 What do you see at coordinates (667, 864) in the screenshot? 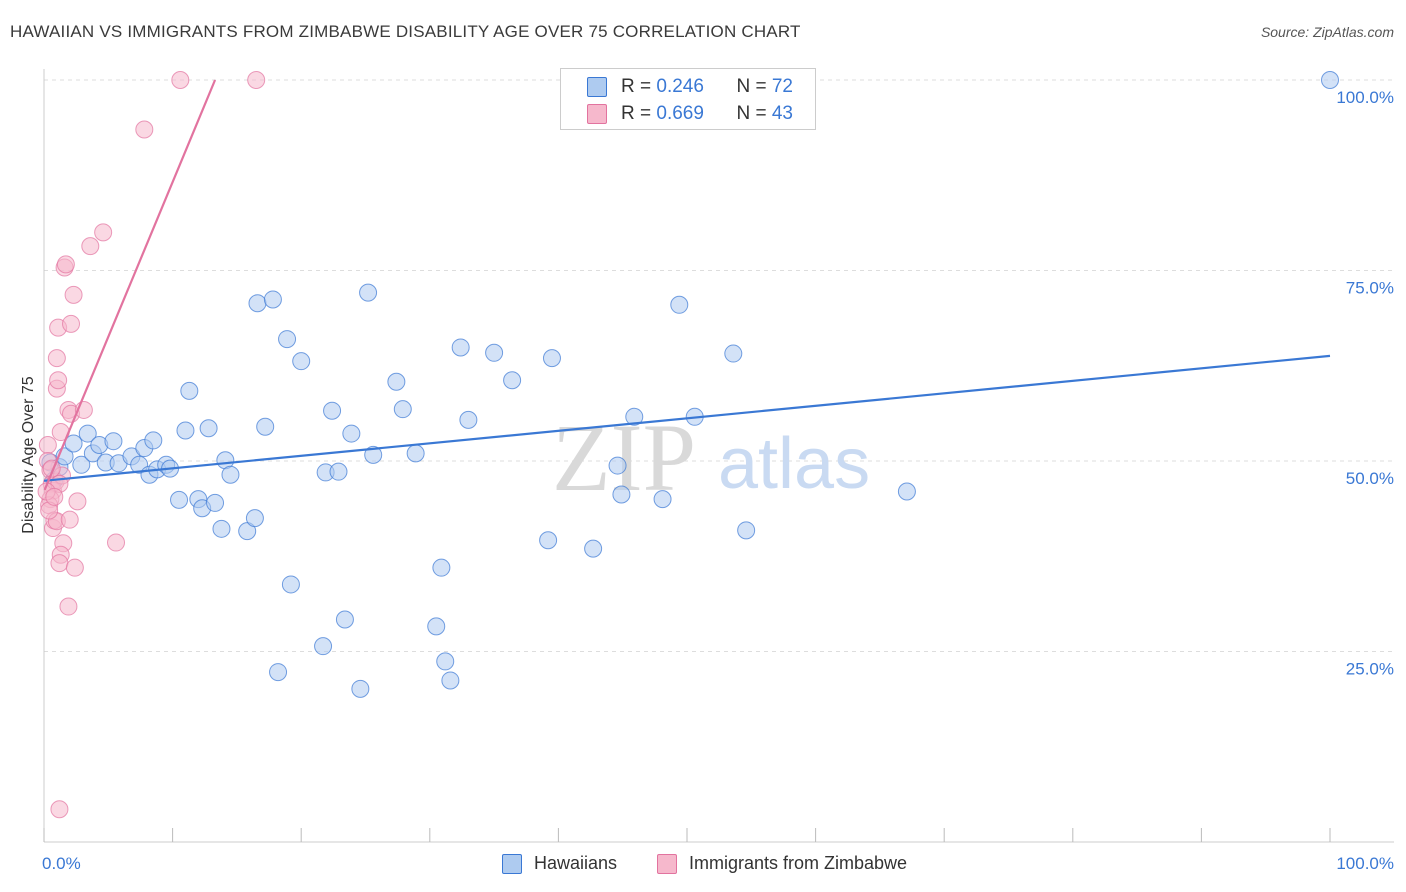
I see `zimbabwe-legend-swatch` at bounding box center [667, 864].